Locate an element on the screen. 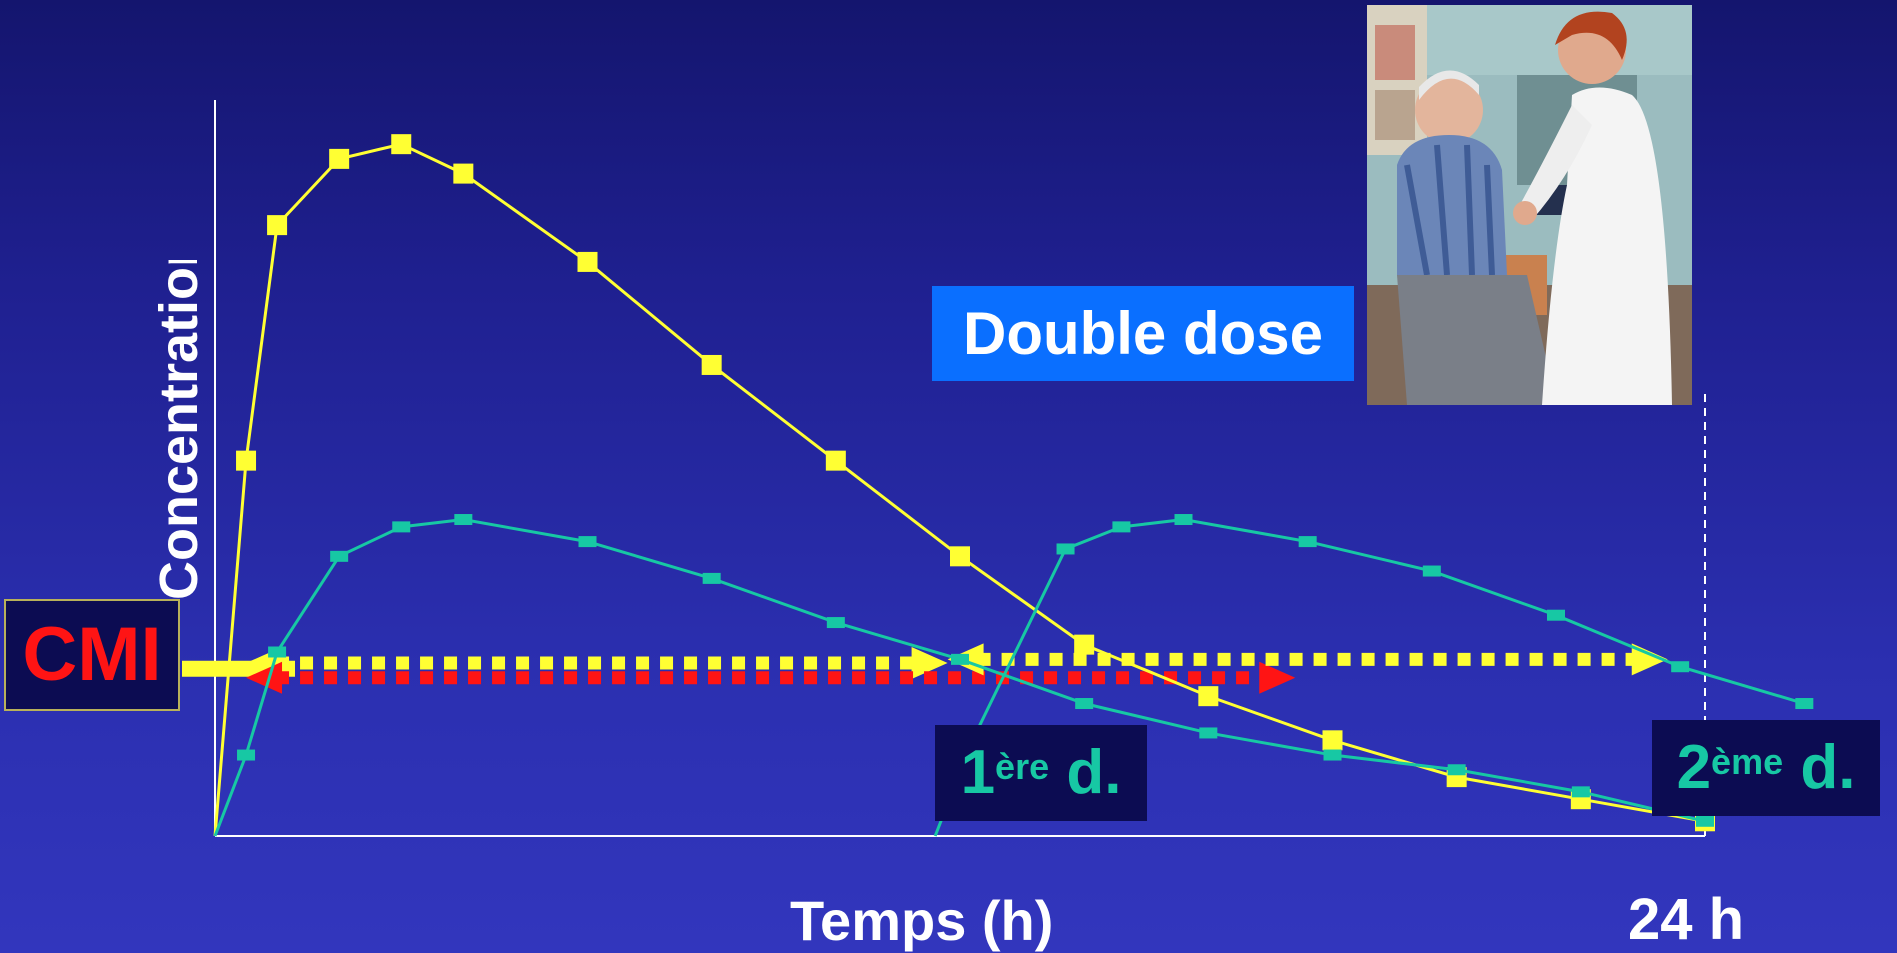 This screenshot has height=953, width=1897. patient-blood-pressure-photo is located at coordinates (1529, 205).